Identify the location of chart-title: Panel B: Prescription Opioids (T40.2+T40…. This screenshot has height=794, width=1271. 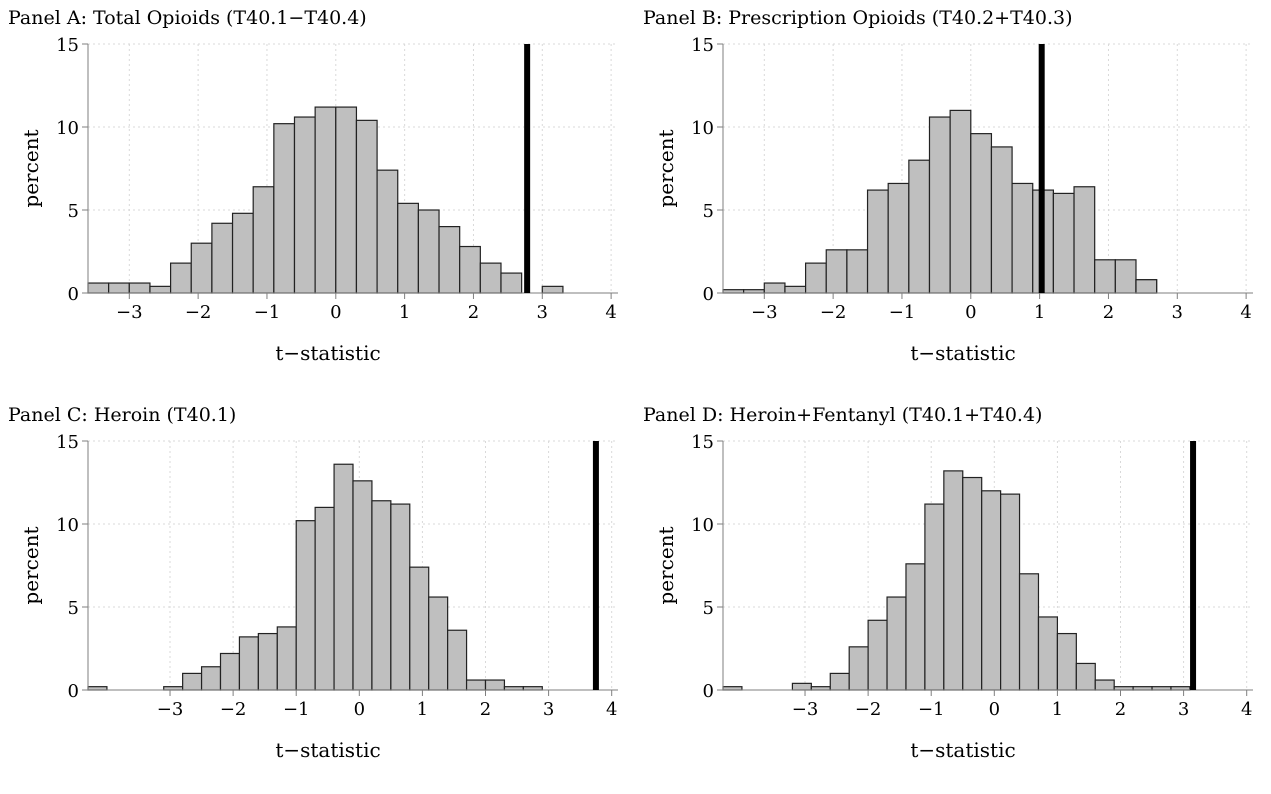
(858, 18).